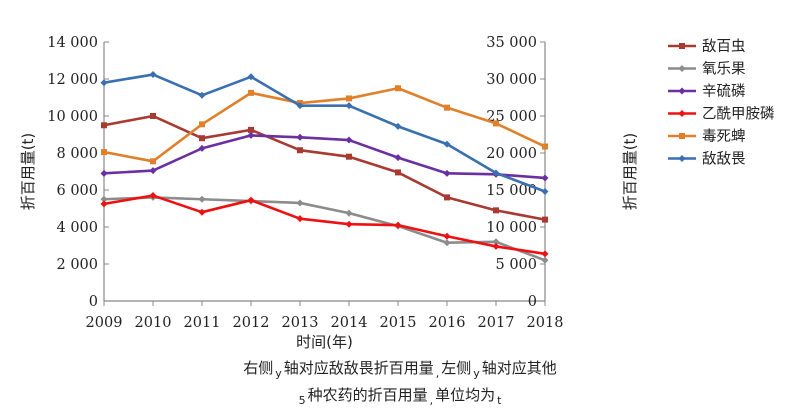 The height and width of the screenshot is (414, 800). What do you see at coordinates (724, 69) in the screenshot?
I see `legend-label: 氧乐果` at bounding box center [724, 69].